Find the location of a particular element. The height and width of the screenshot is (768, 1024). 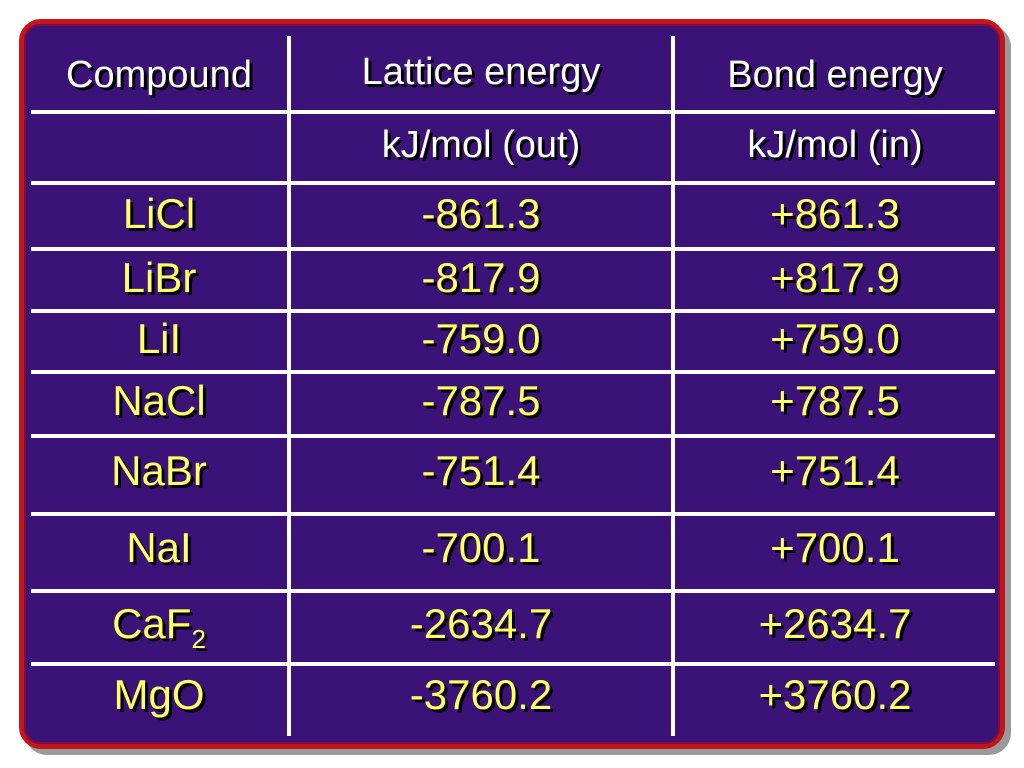

compound-cell: LiI is located at coordinates (159, 338).